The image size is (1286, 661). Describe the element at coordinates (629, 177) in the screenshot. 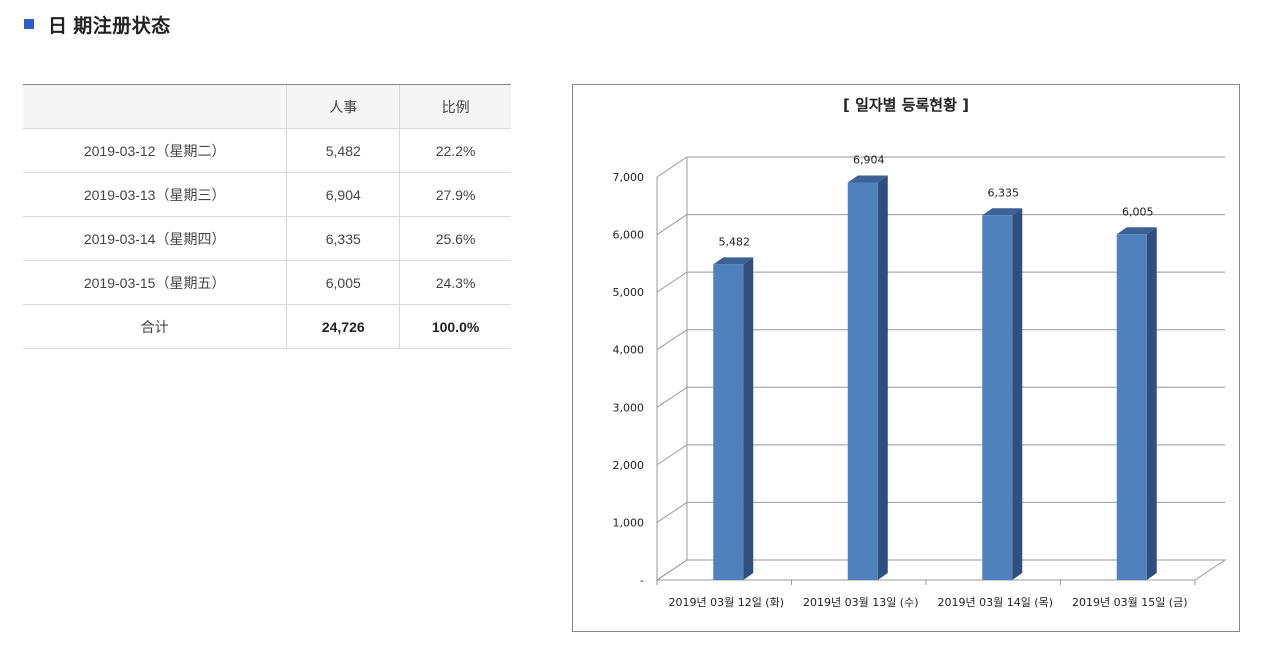

I see `y-tick-label: 7,000` at that location.